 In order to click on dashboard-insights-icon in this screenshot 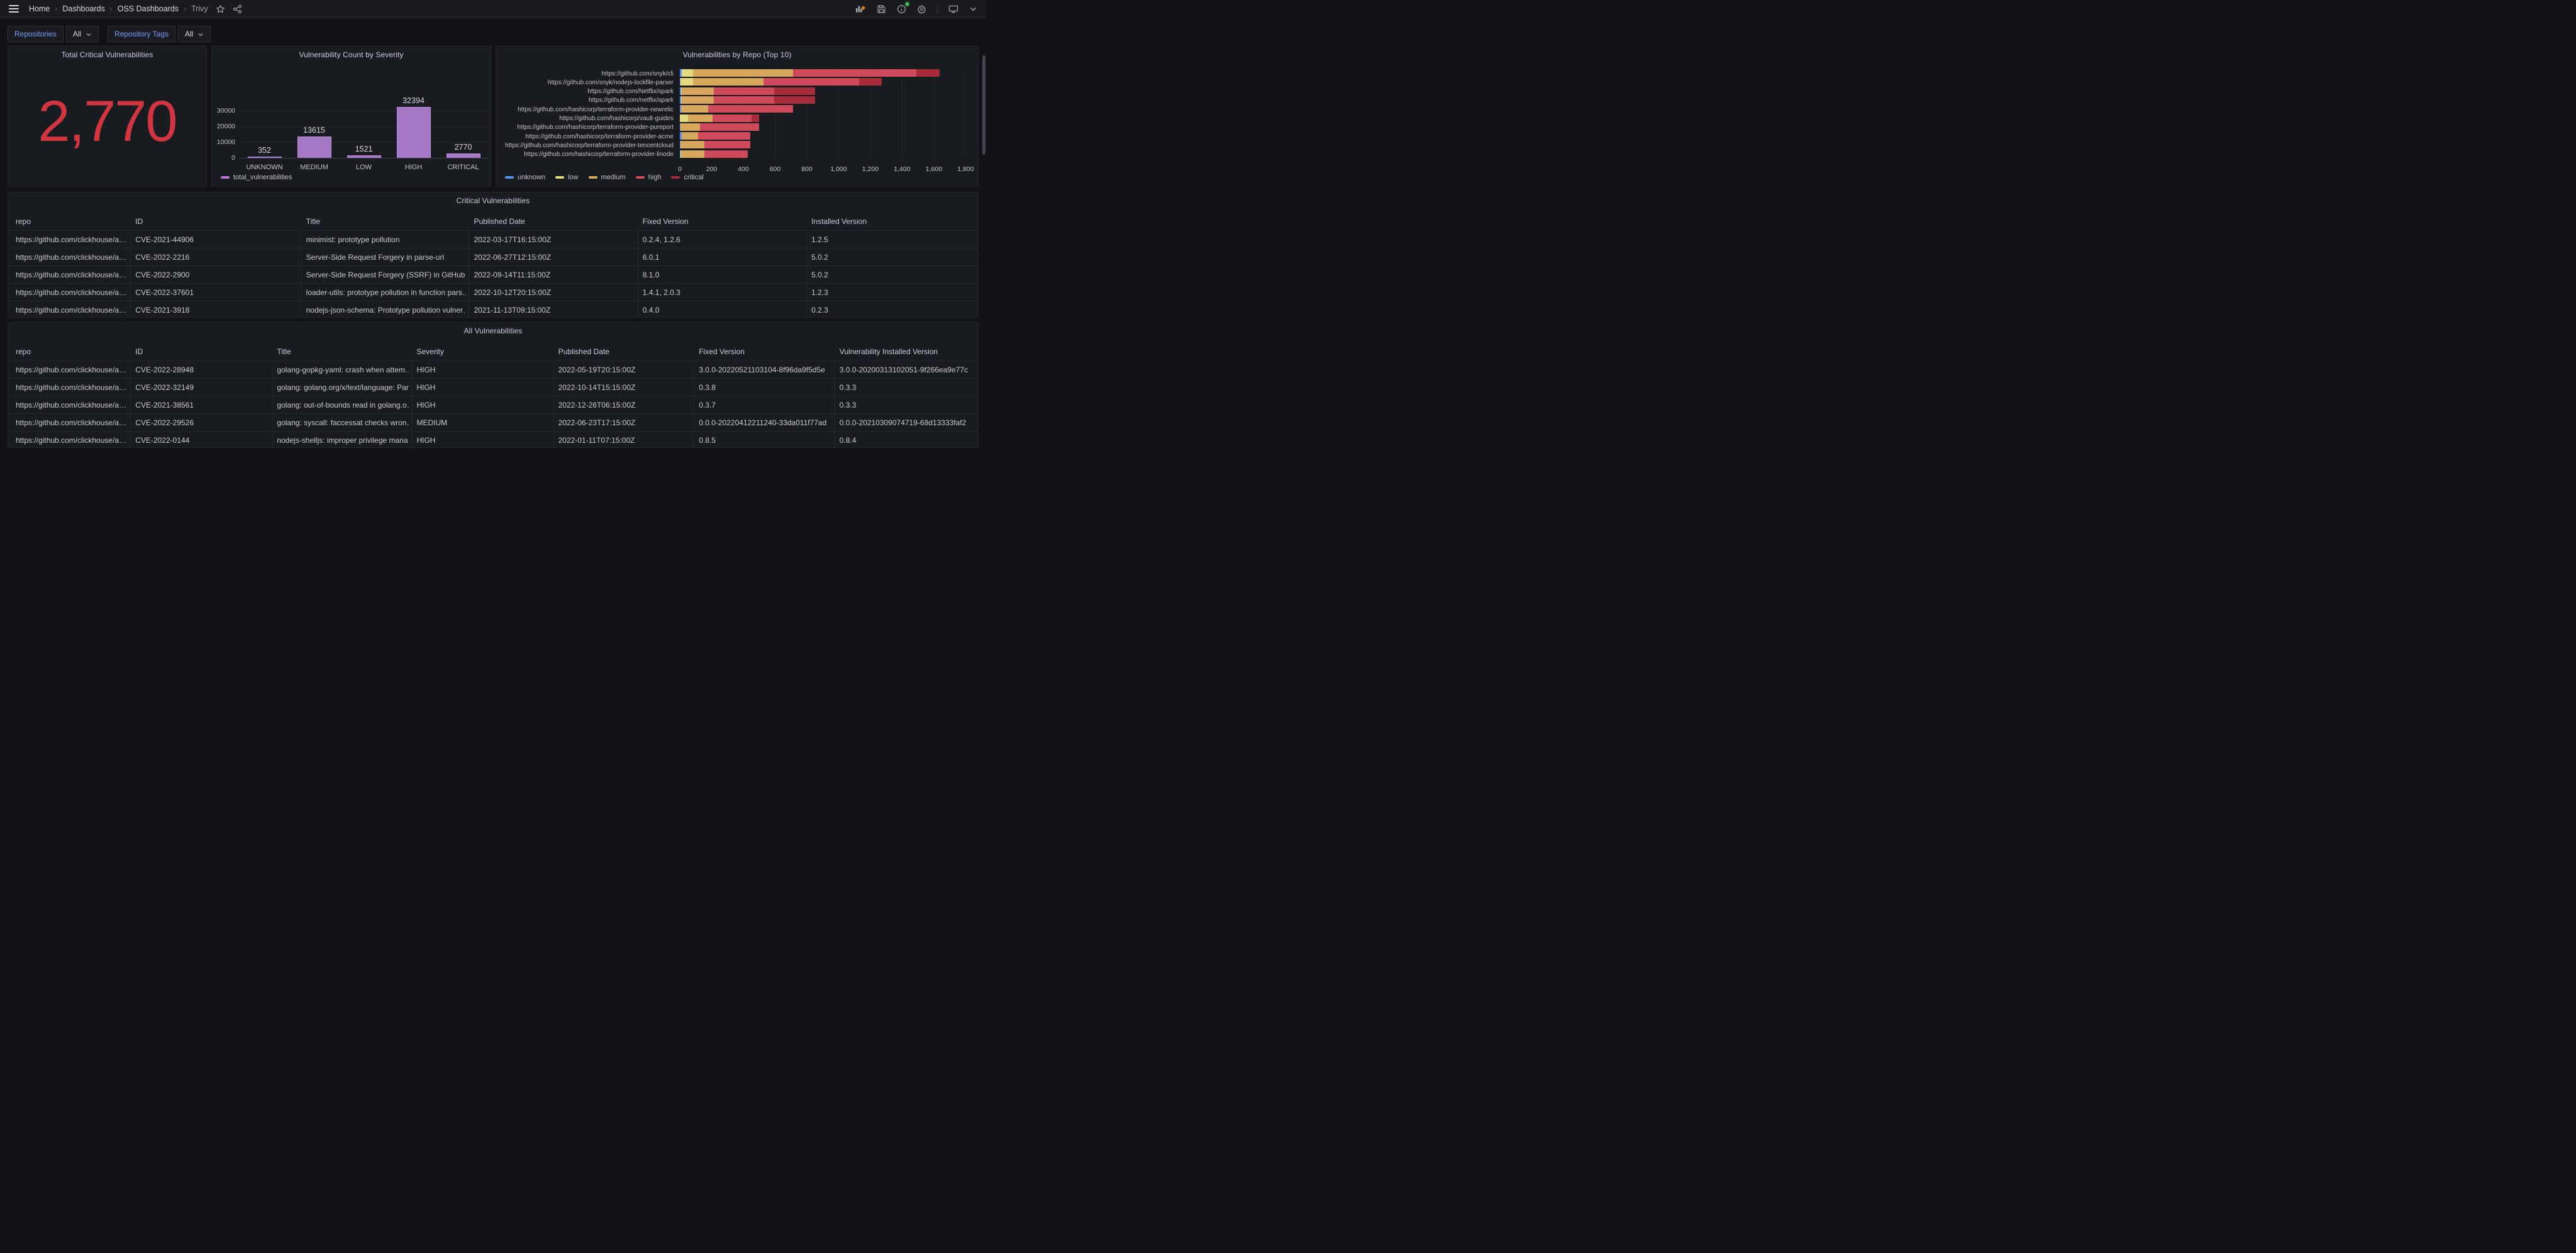, I will do `click(903, 7)`.